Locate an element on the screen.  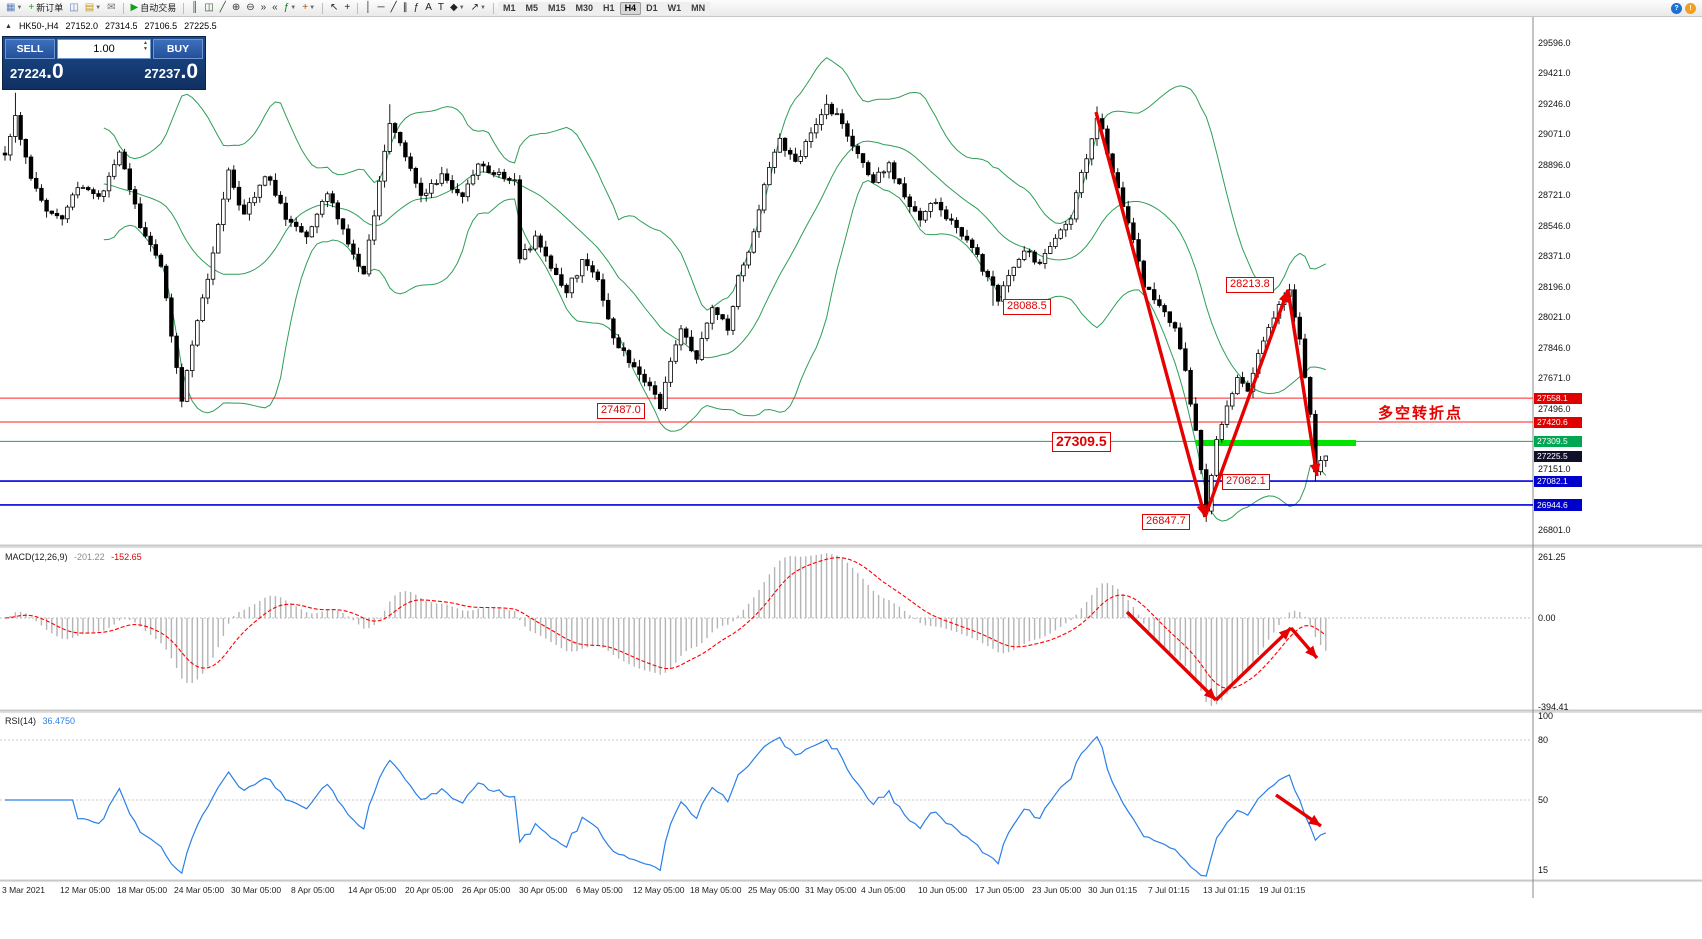
time-label: 19 Jul 01:15 is located at coordinates (1282, 890).